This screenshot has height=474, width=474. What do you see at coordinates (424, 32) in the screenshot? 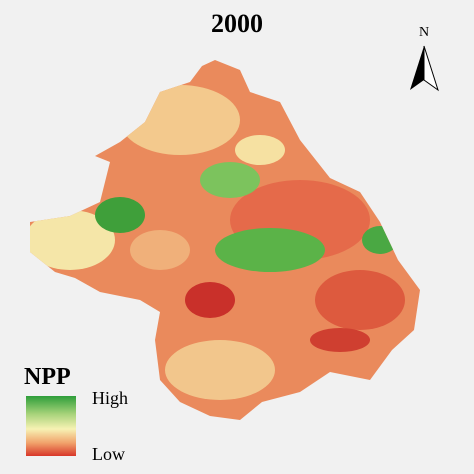
I see `north-label: N` at bounding box center [424, 32].